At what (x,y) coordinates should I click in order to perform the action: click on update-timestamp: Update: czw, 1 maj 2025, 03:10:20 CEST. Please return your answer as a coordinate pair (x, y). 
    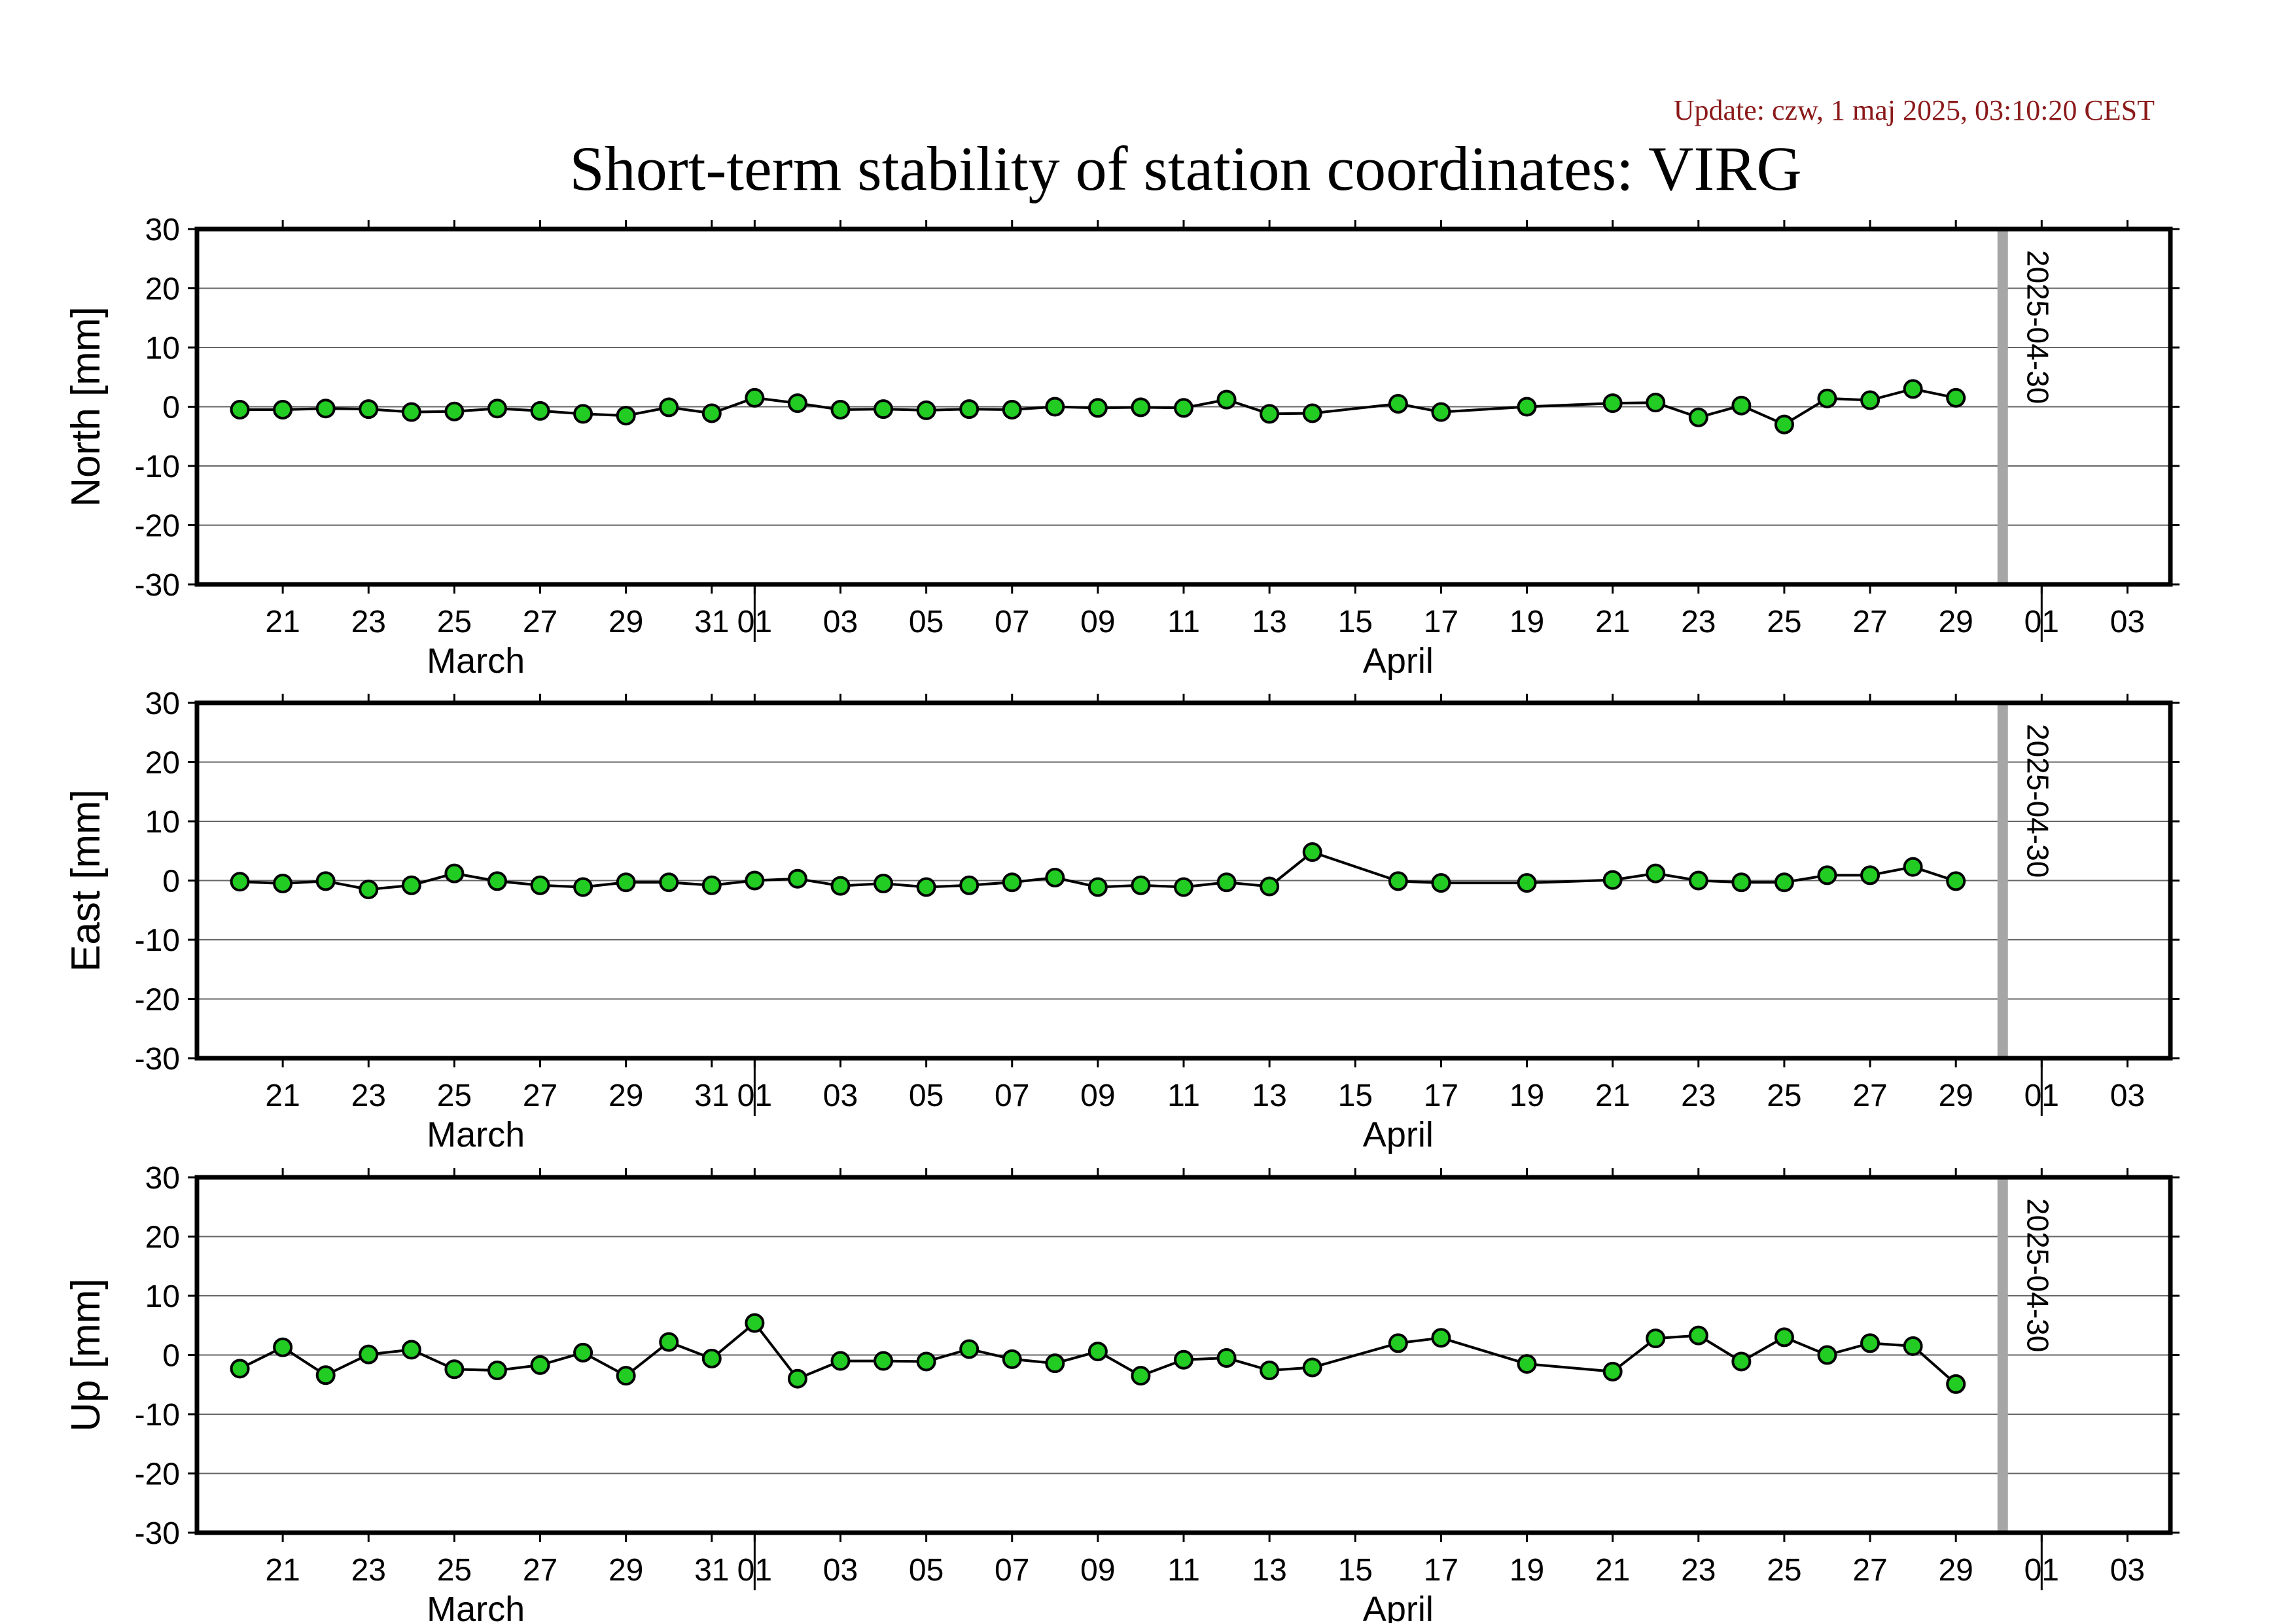
    Looking at the image, I should click on (1914, 110).